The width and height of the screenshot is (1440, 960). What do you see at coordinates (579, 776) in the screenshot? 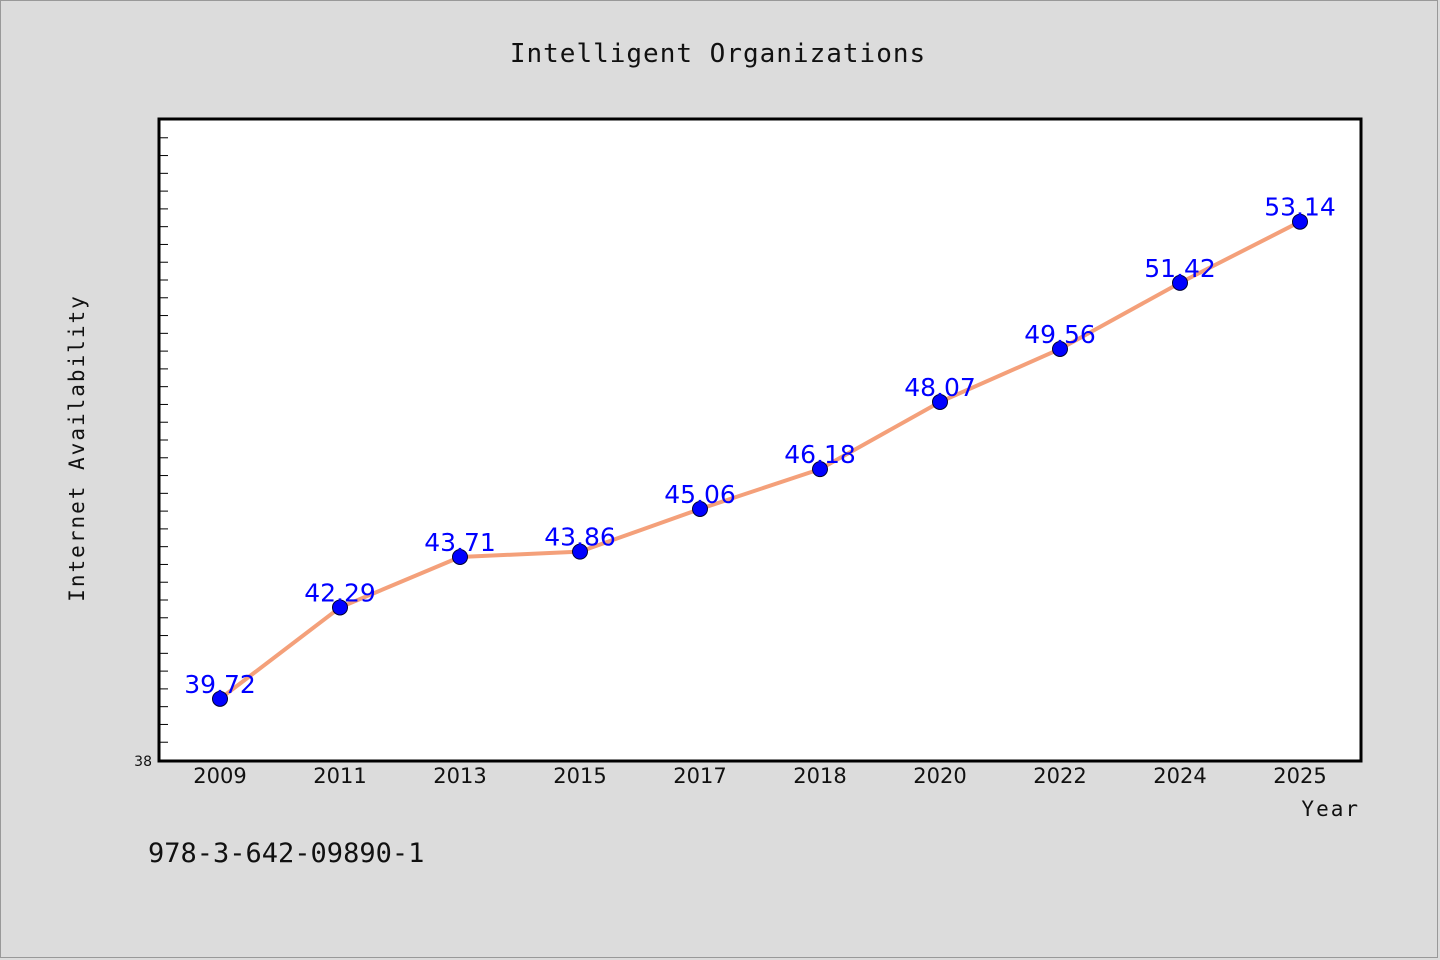
I see `x-tick-label: 2015` at bounding box center [579, 776].